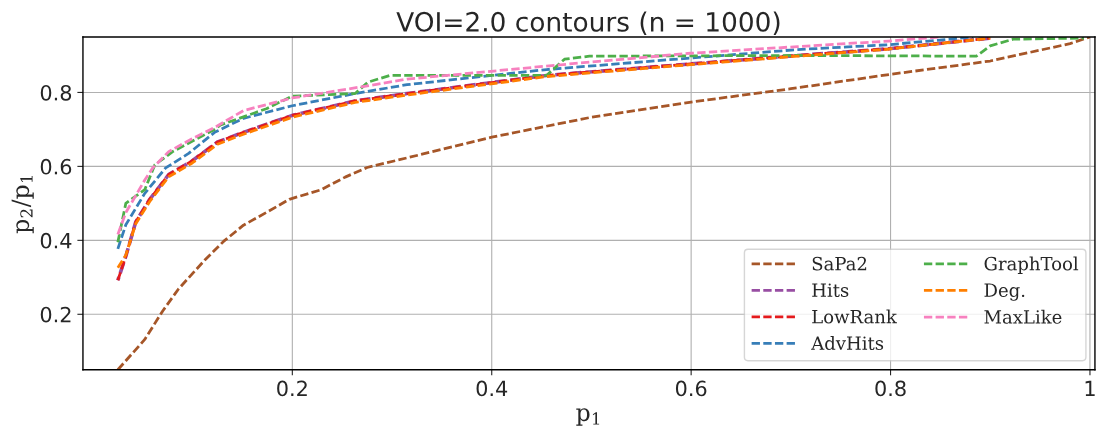 This screenshot has height=435, width=1106. Describe the element at coordinates (854, 316) in the screenshot. I see `legend-label: LowRank` at that location.